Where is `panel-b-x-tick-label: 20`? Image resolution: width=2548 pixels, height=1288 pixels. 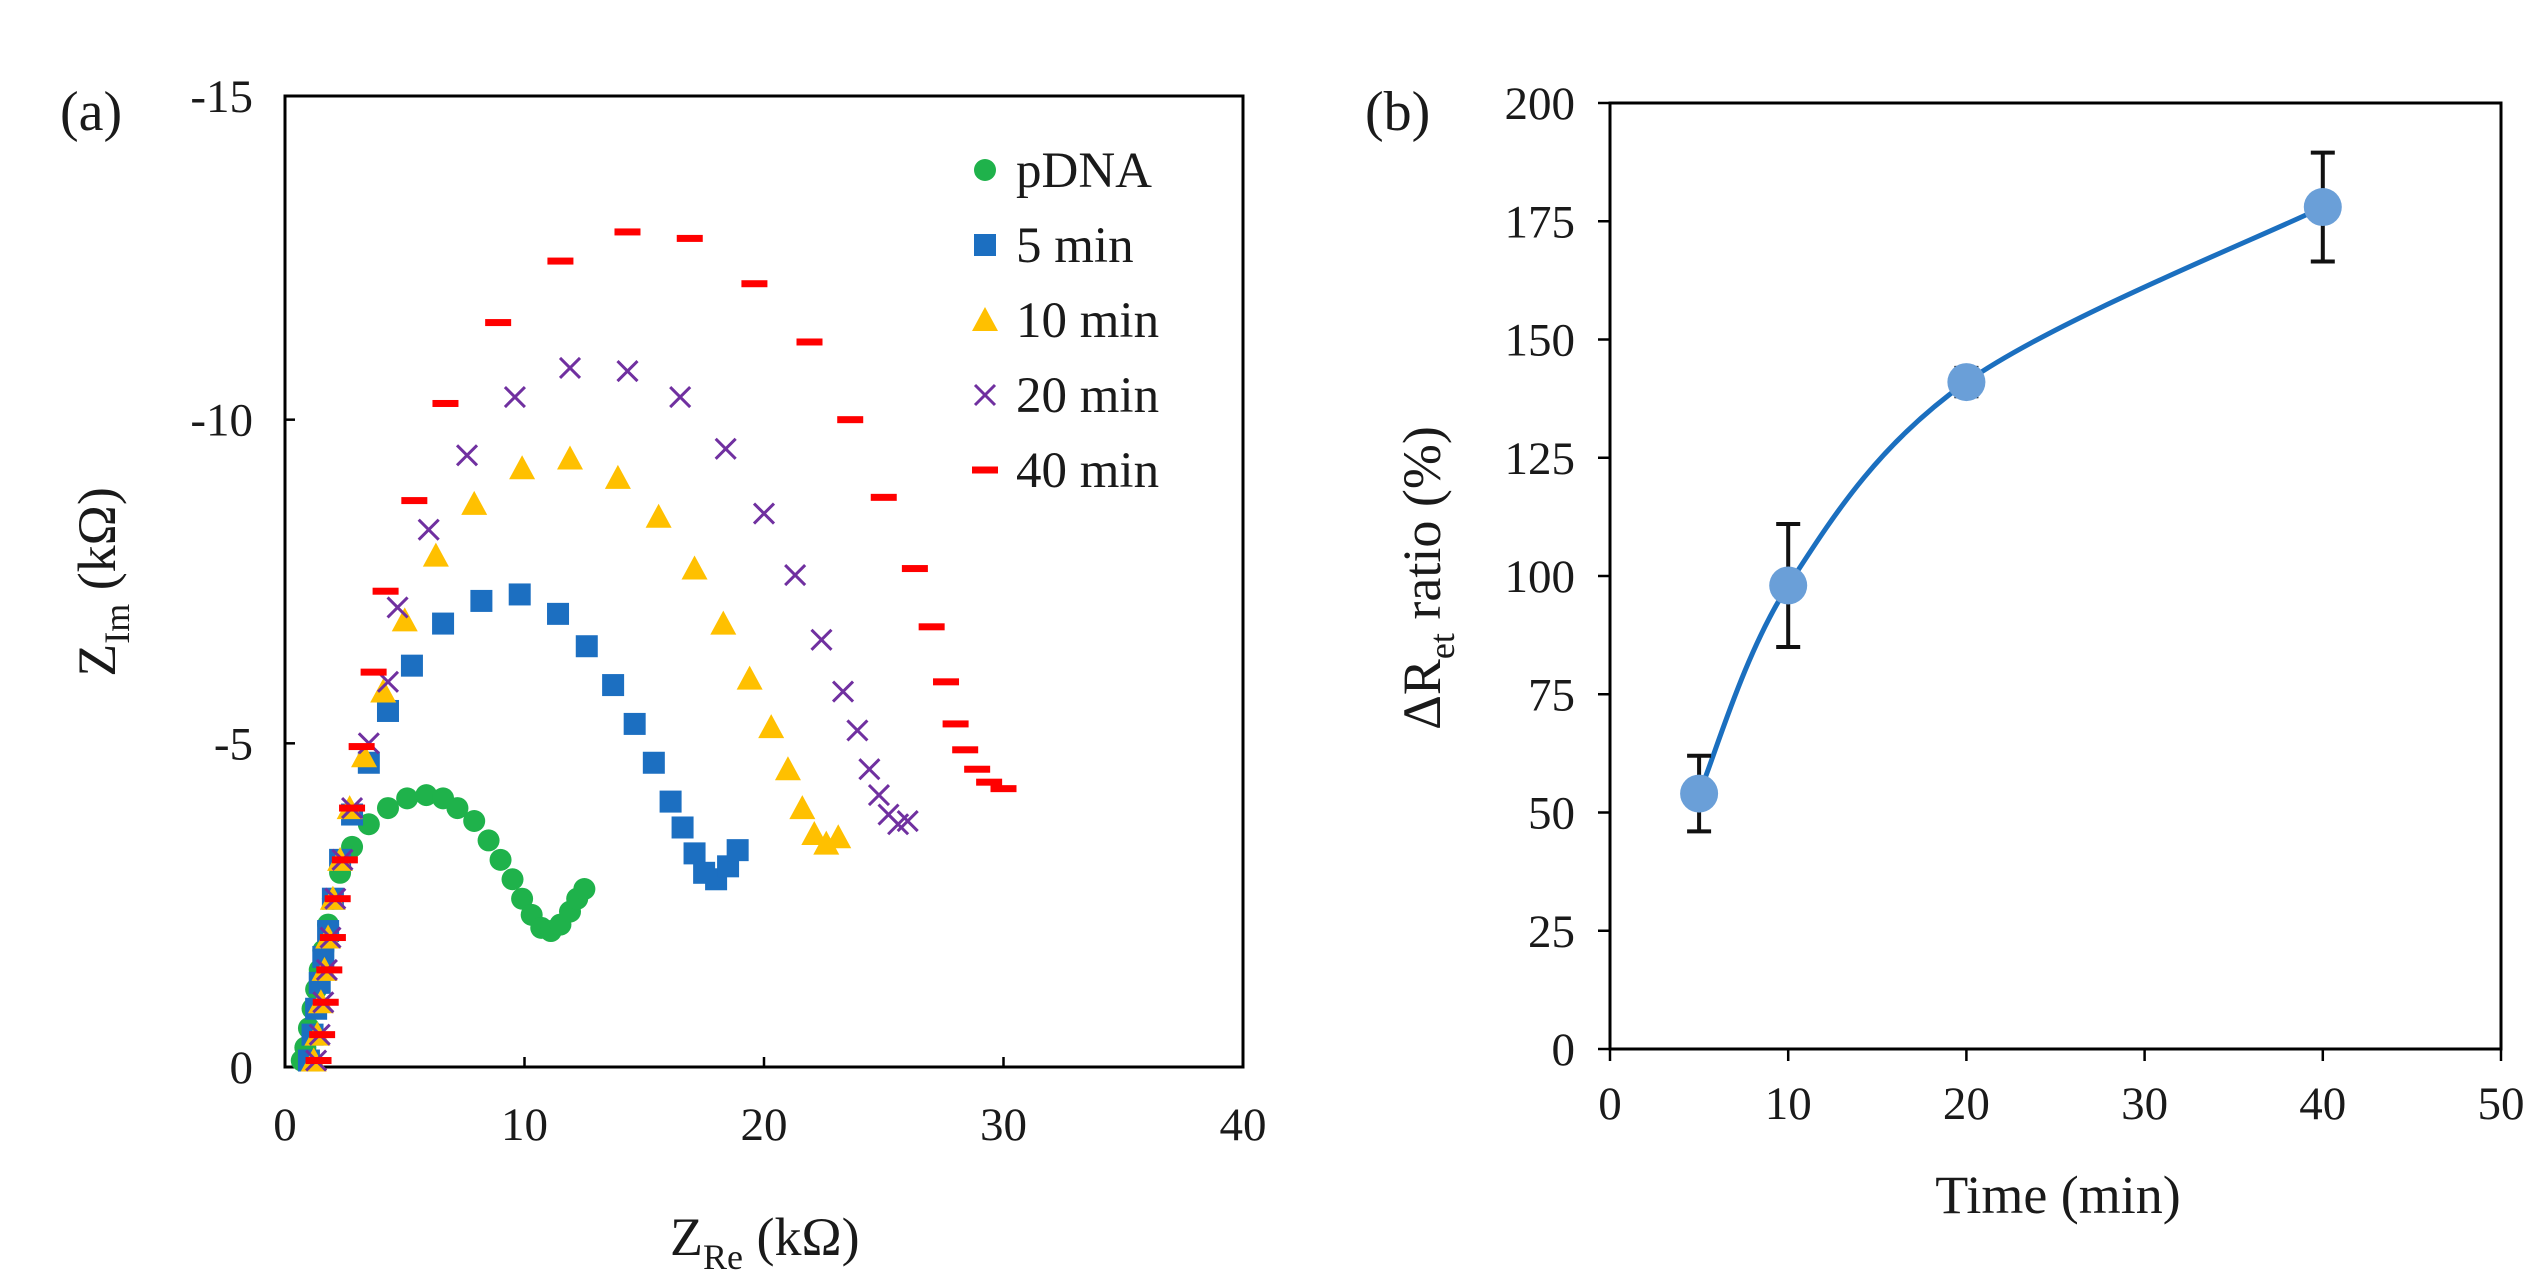
panel-b-x-tick-label: 20 is located at coordinates (1966, 1104).